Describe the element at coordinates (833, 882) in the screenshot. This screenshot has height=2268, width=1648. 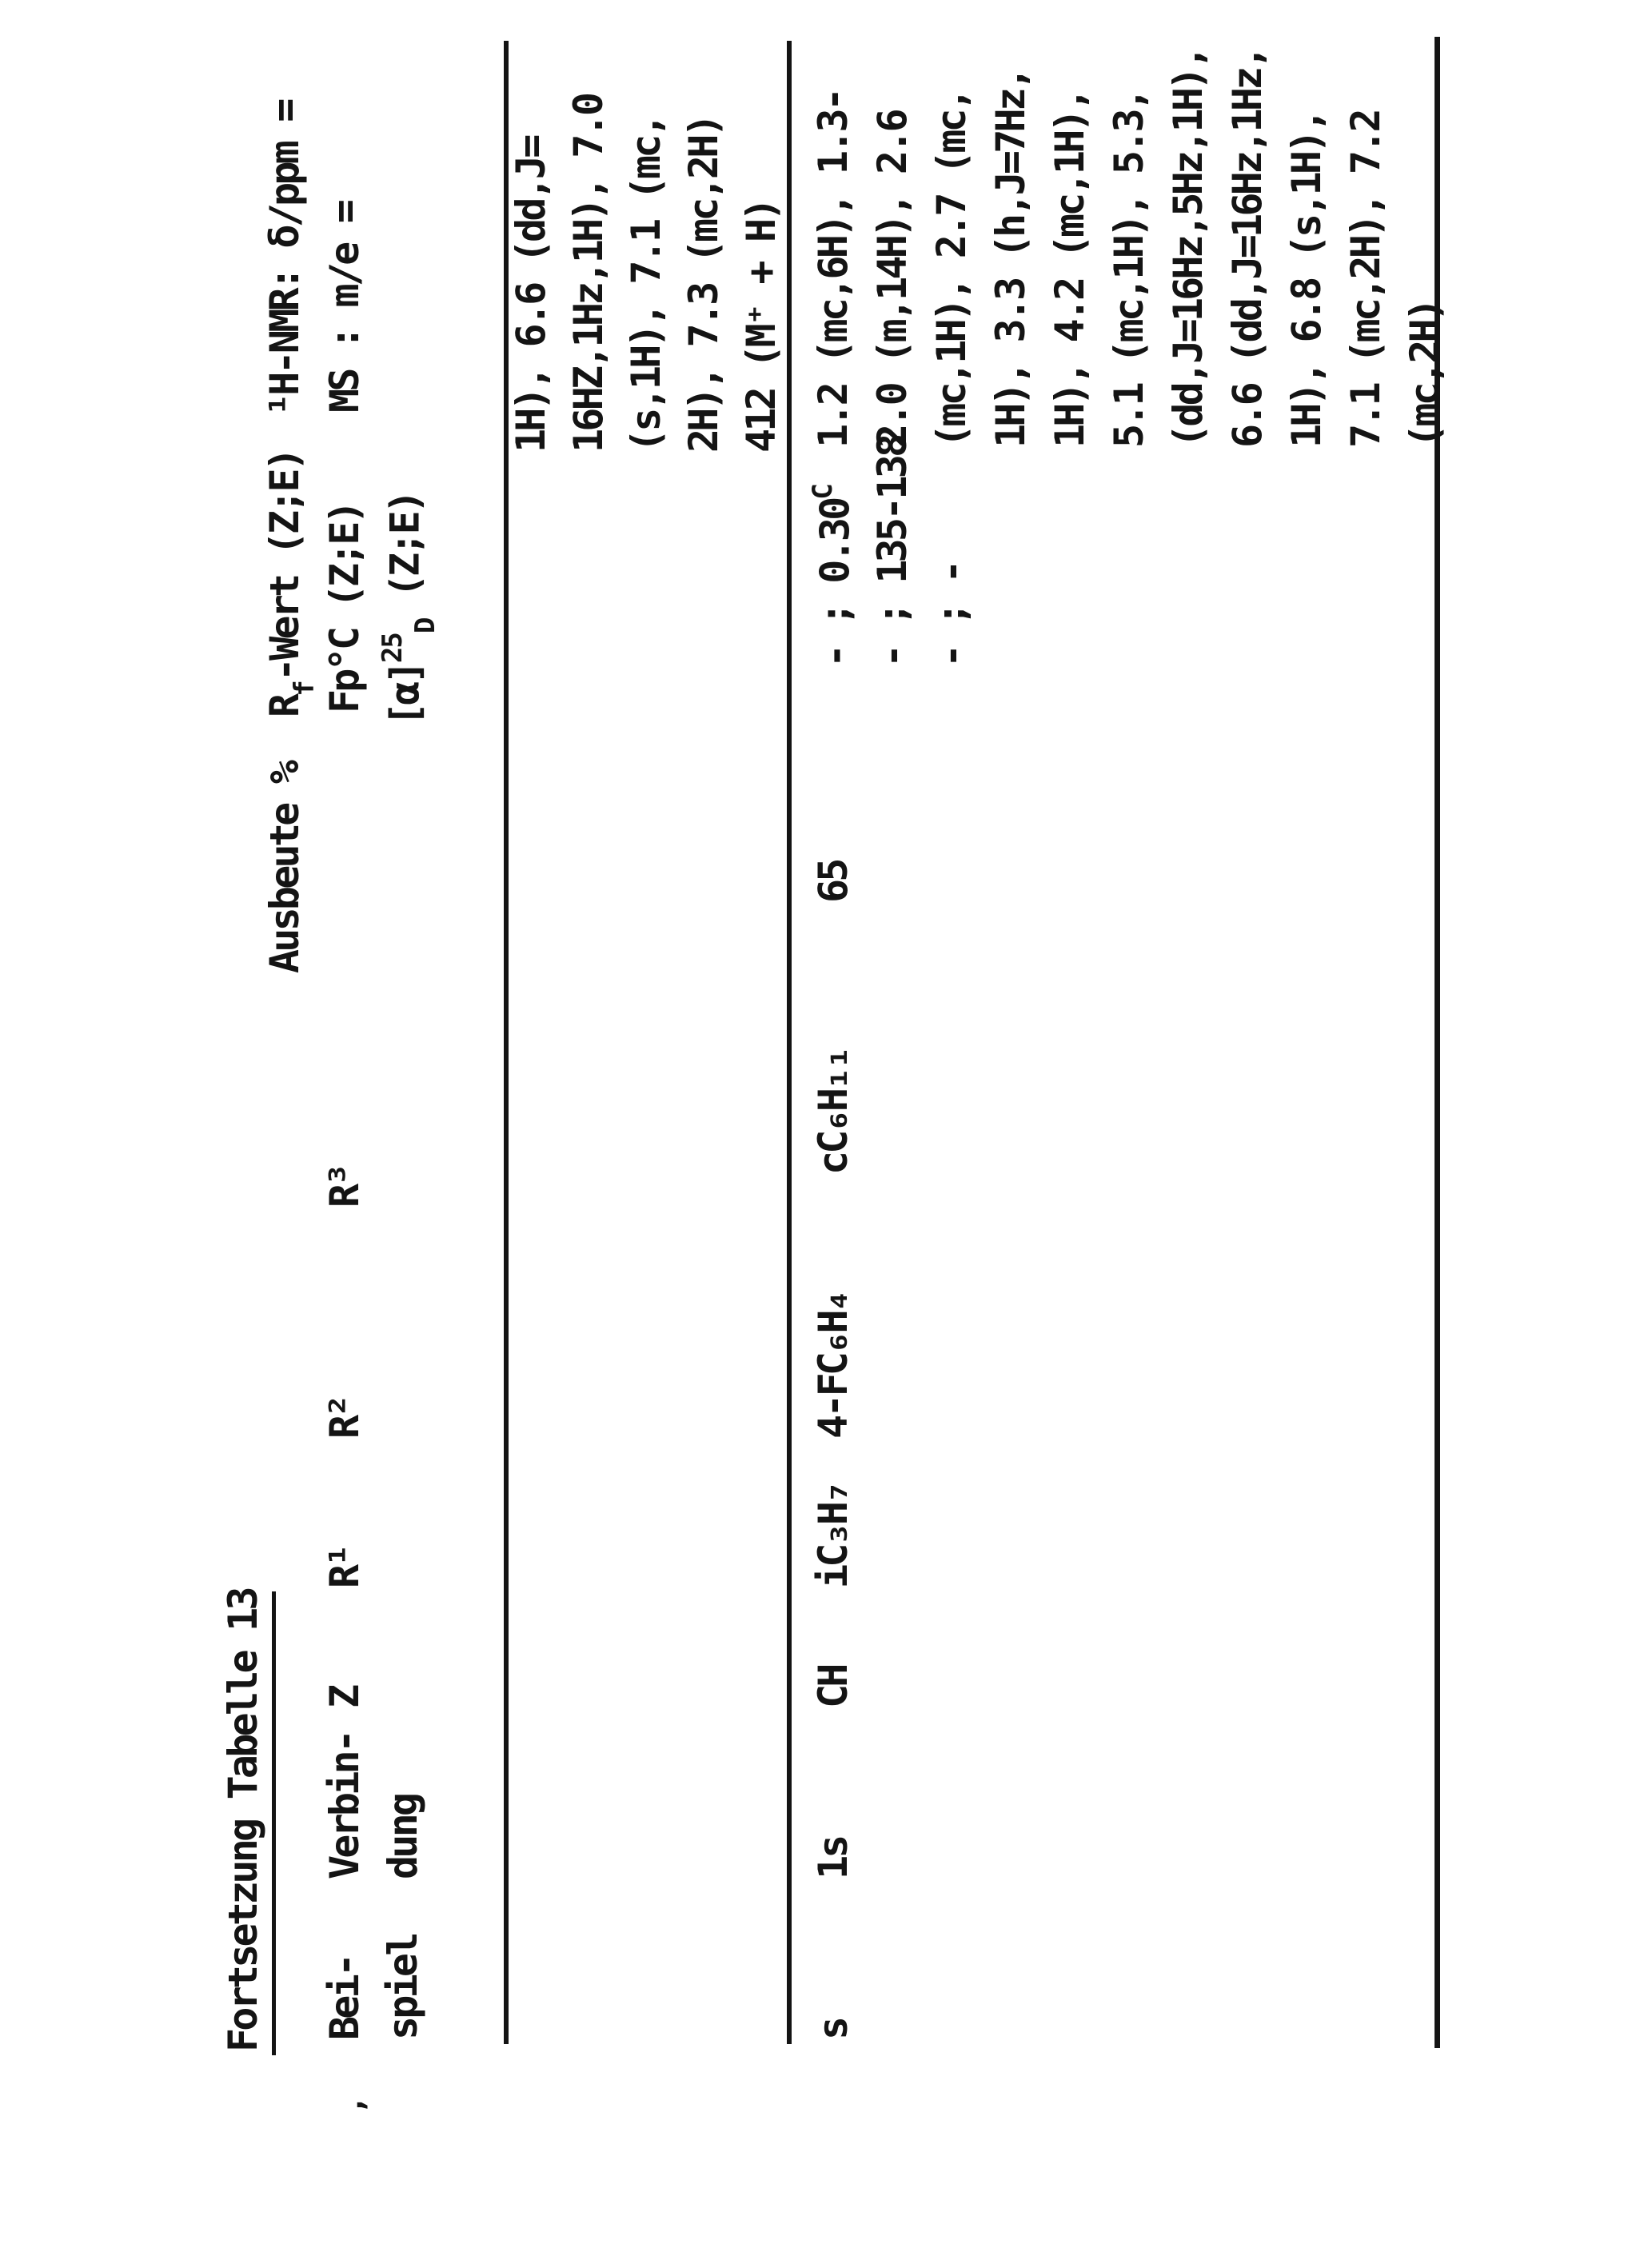
I see `cell-ausbeute: 65` at that location.